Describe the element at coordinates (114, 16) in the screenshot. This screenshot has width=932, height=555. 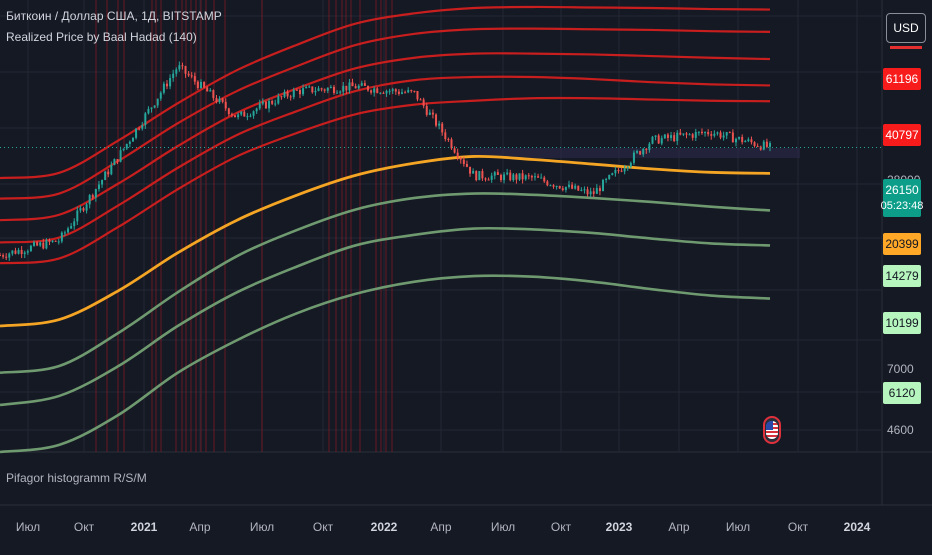
I see `symbol-title: Биткоин / Доллар США, 1Д, BITSTAMP` at that location.